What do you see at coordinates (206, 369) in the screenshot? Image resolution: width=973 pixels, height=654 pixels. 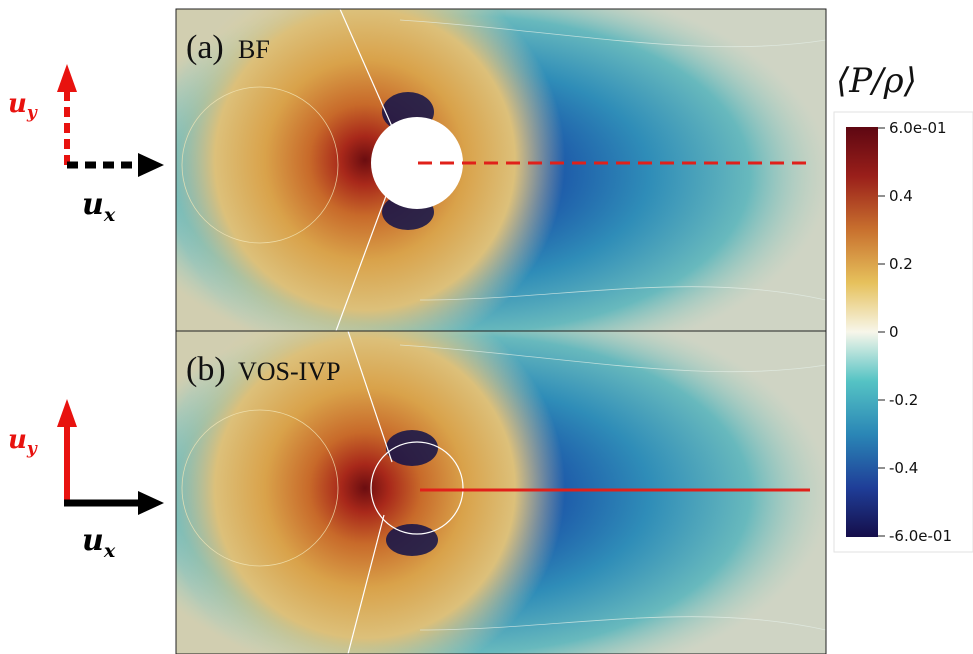 I see `panel-b-letter: (b)` at bounding box center [206, 369].